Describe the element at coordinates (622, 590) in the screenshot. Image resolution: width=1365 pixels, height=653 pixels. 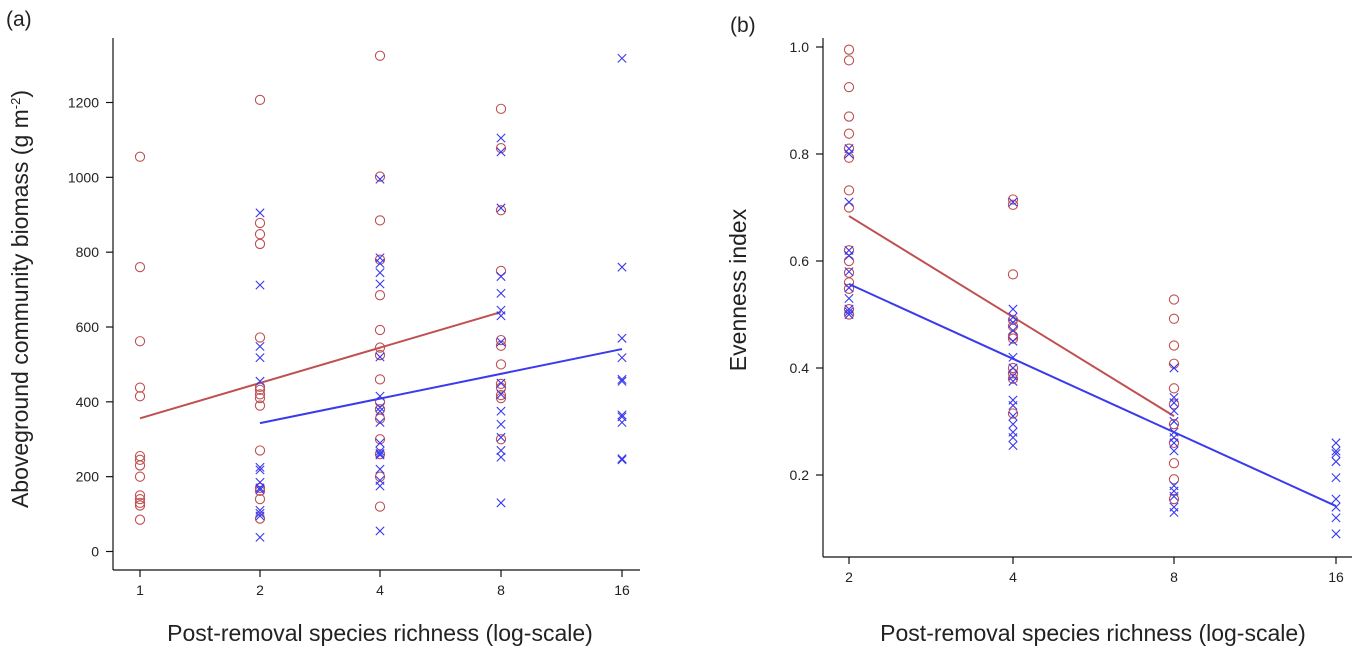
I see `x-tick-label: 16` at that location.